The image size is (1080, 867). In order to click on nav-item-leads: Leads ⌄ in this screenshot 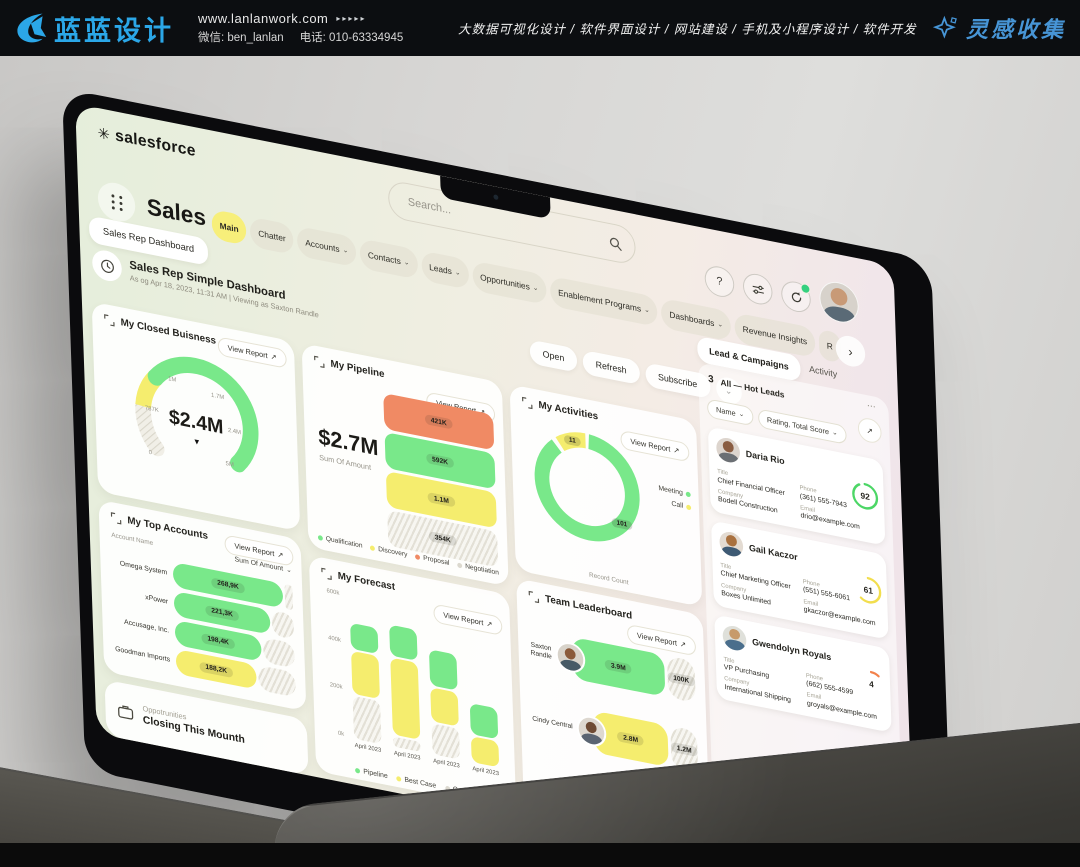, I will do `click(444, 270)`.